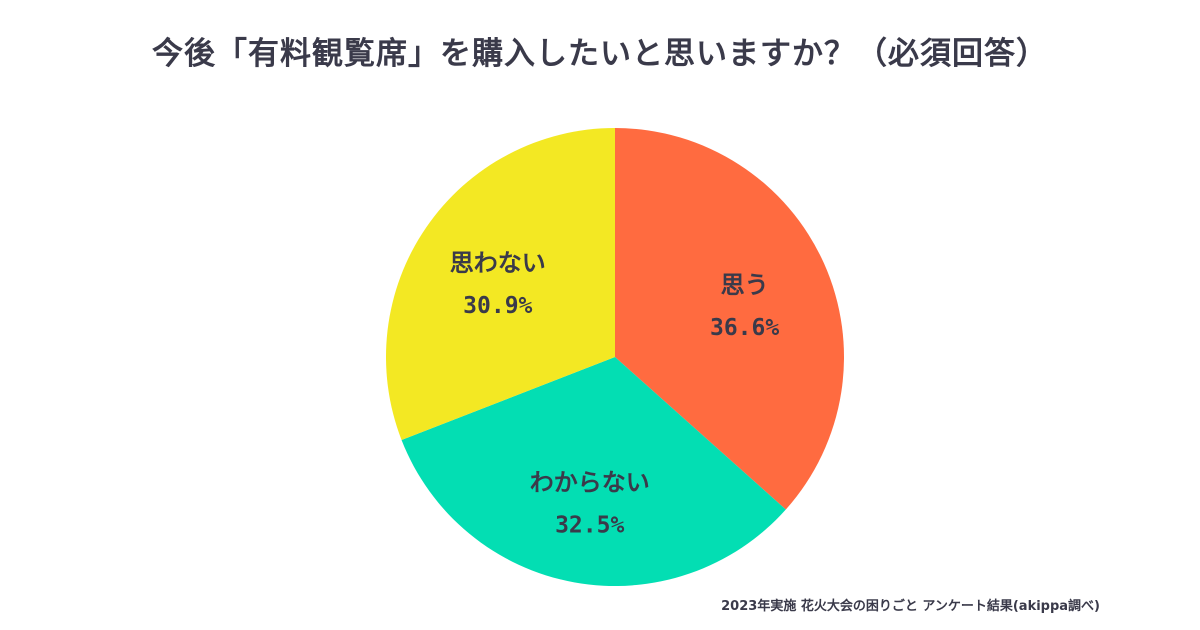 The height and width of the screenshot is (630, 1200). Describe the element at coordinates (498, 263) in the screenshot. I see `slice-label-omowanai: 思わない` at that location.